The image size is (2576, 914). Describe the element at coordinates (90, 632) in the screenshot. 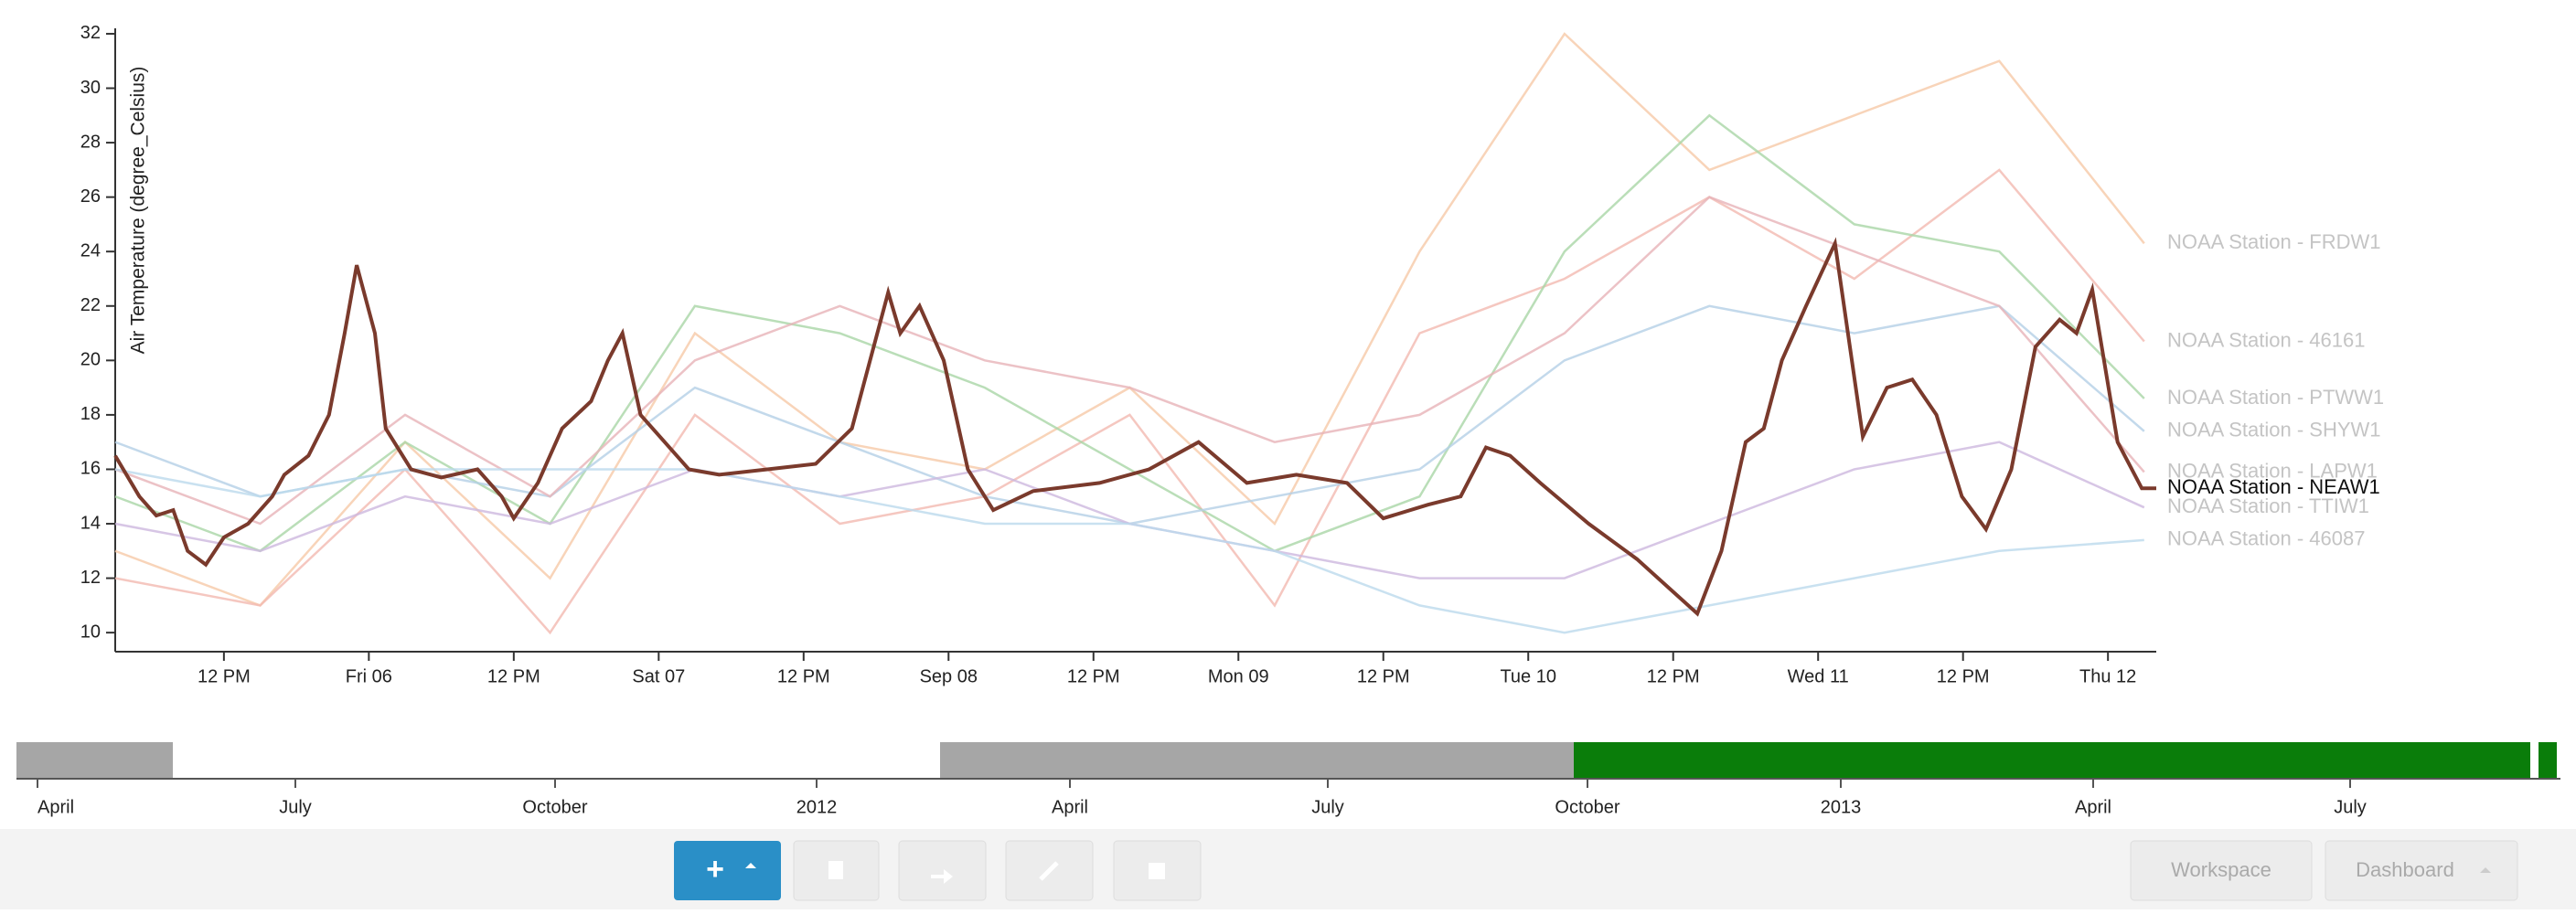

I see `y-tick-label: 10` at that location.